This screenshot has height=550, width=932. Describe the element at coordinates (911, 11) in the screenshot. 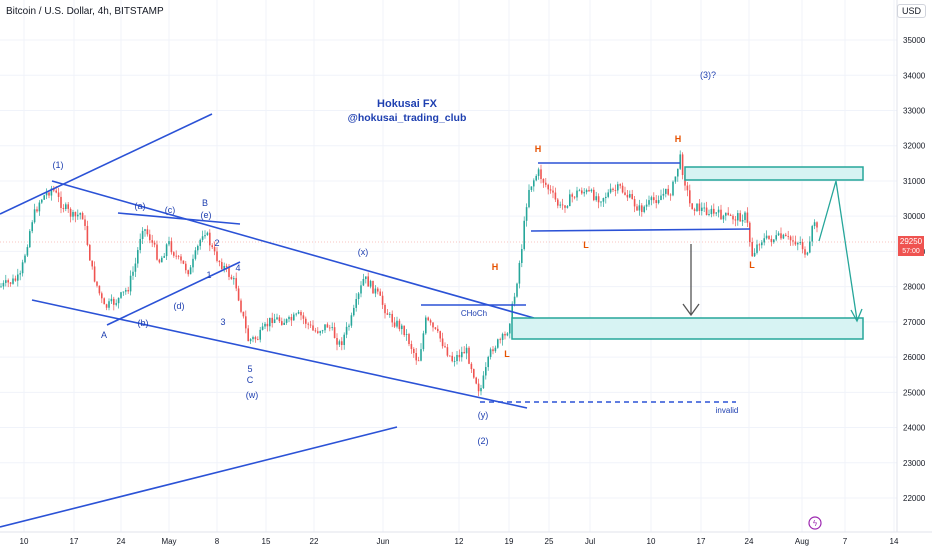

I see `currency-button: USD` at that location.